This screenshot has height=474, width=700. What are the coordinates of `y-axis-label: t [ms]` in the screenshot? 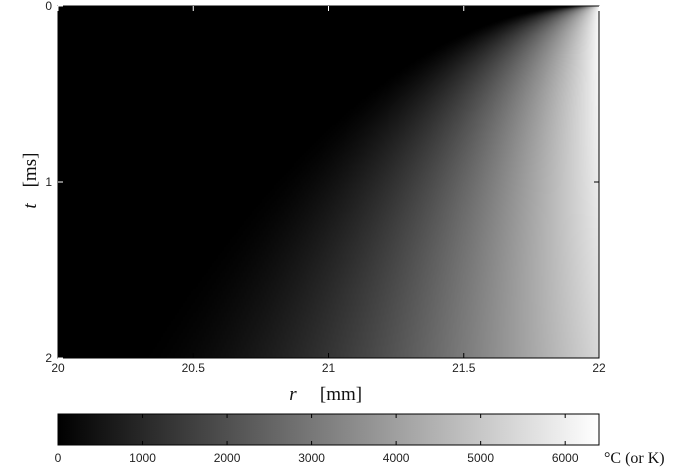 It's located at (30, 181).